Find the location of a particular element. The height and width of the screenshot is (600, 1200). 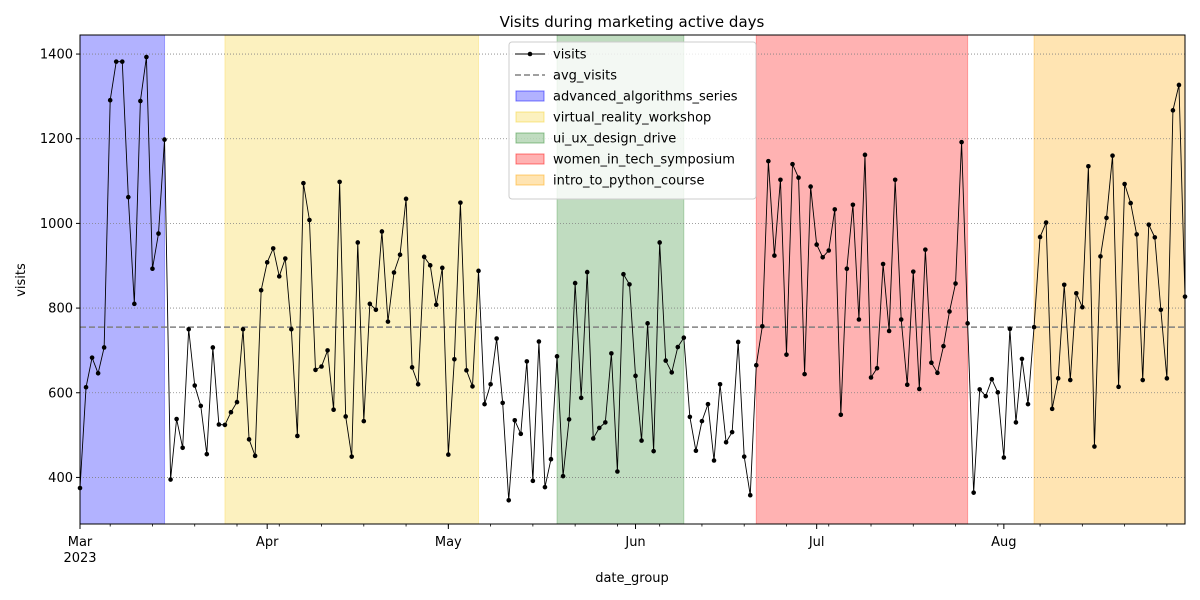

legend-advanced-algorithms-series-swatch is located at coordinates (530, 96).